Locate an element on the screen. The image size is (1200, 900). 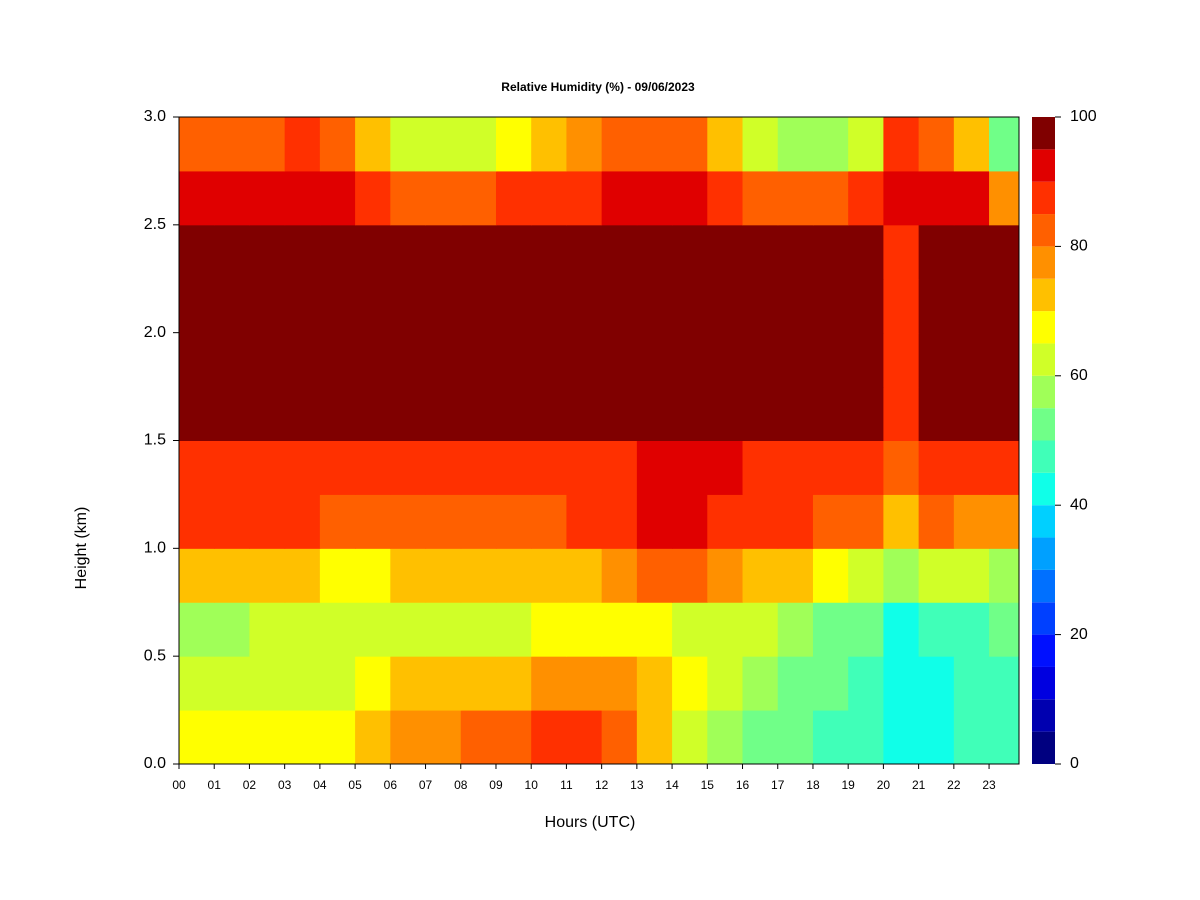
x-tick-label: 08 is located at coordinates (461, 785).